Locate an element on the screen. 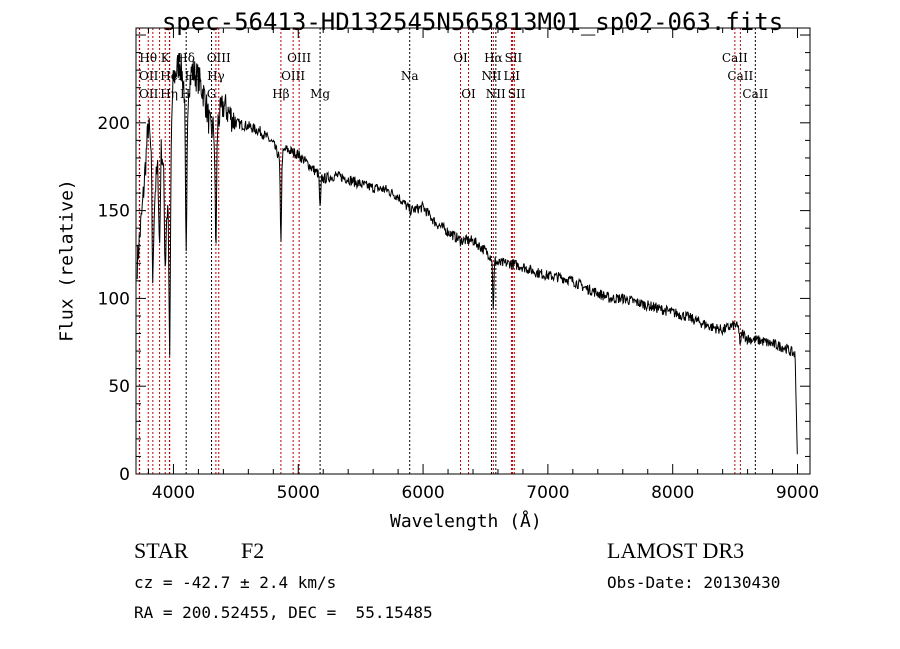 Image resolution: width=900 pixels, height=649 pixels. line-marker-label: G is located at coordinates (212, 94).